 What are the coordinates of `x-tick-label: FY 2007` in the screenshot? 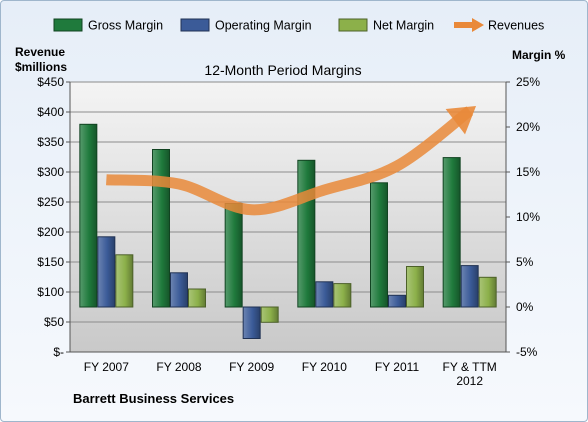 It's located at (106, 367).